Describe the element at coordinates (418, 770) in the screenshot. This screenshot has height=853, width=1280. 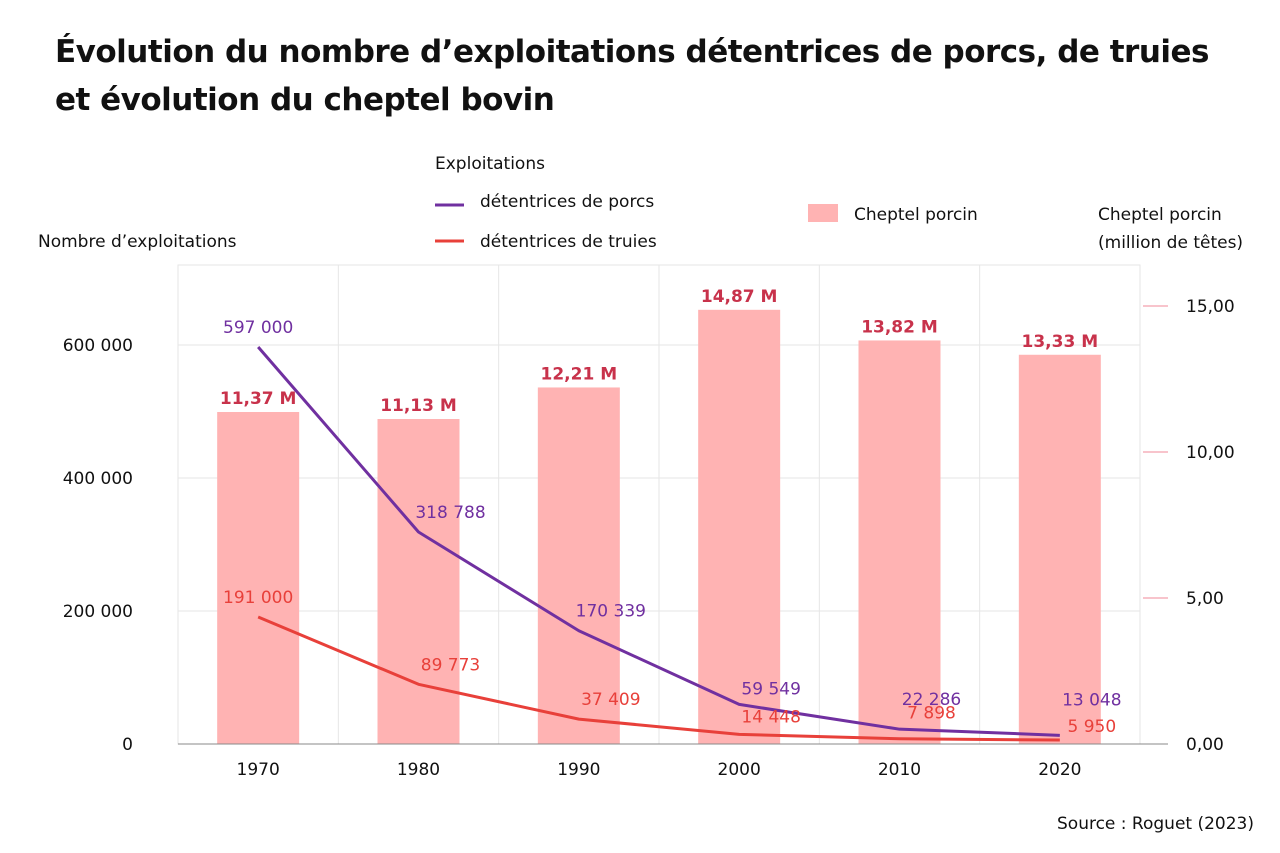
I see `x-tick-label: 1980` at that location.